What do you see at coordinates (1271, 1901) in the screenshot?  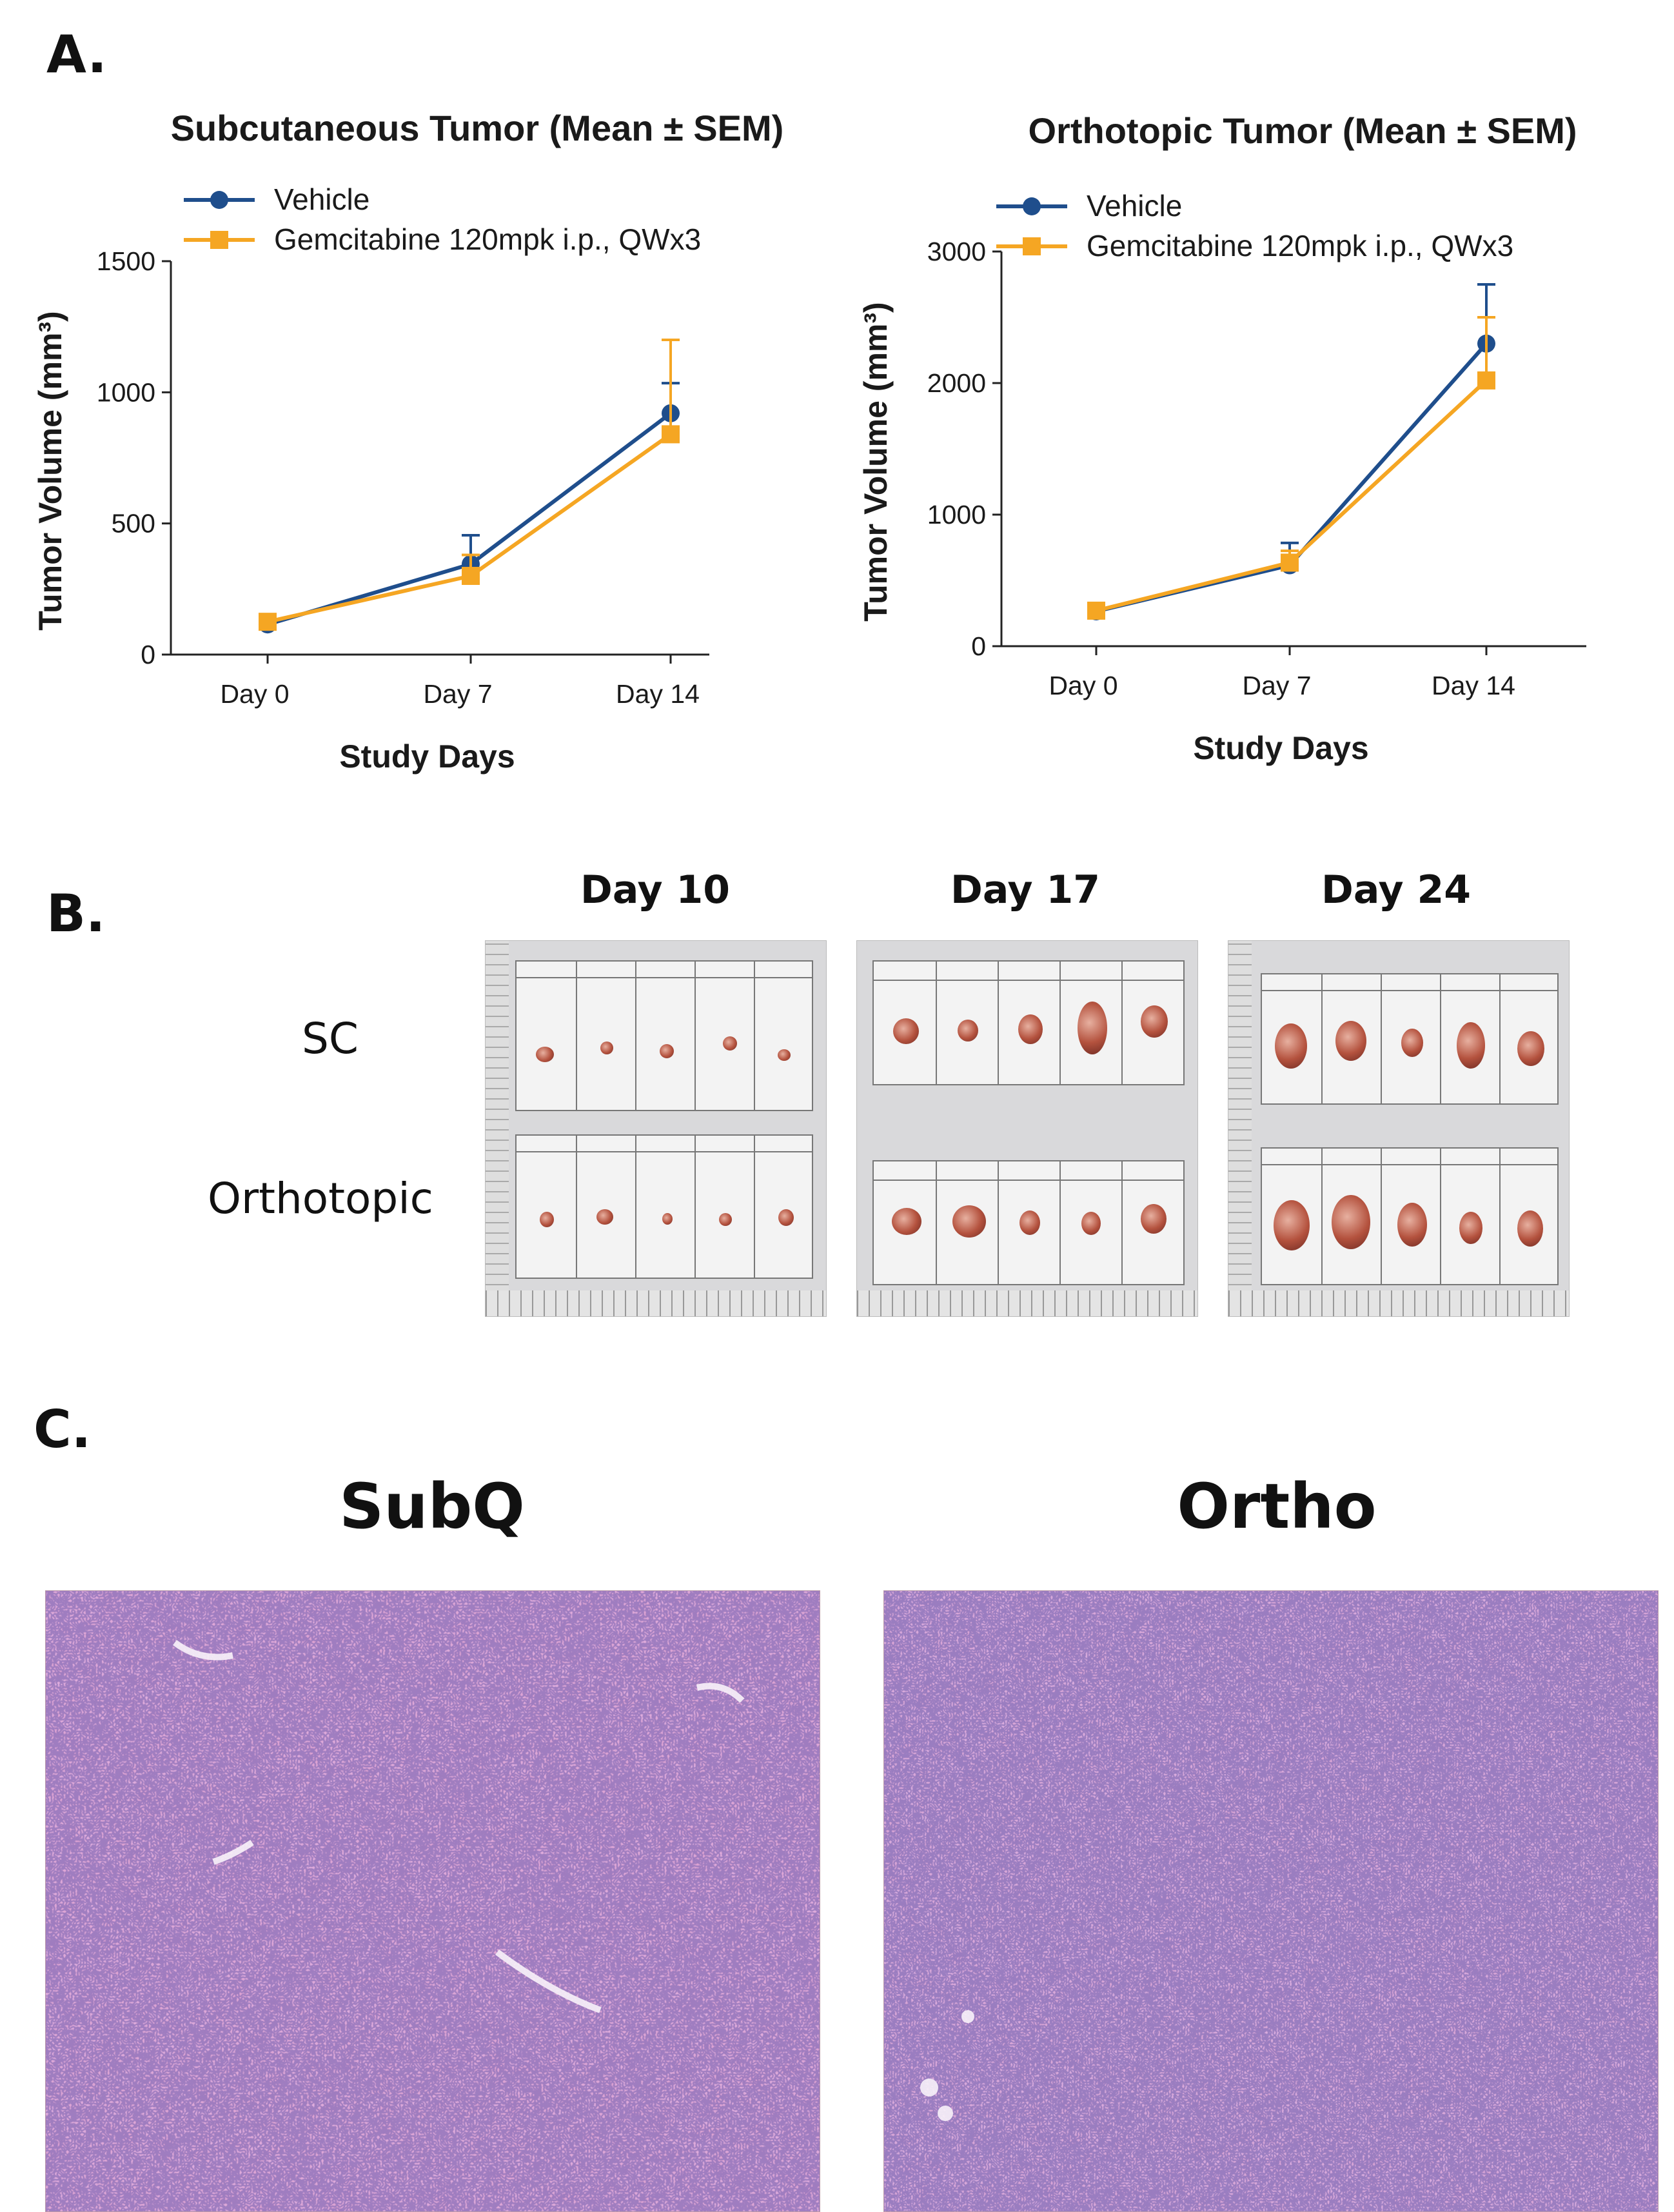 I see `ortho-histology-image` at bounding box center [1271, 1901].